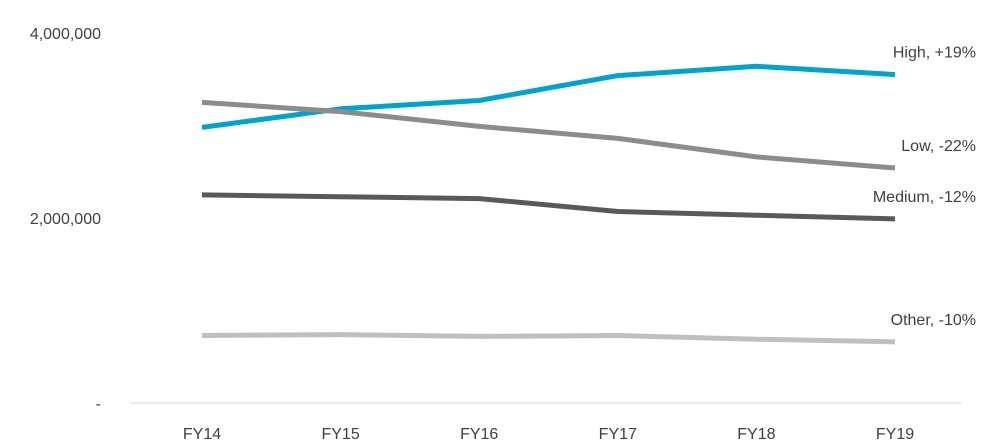 The image size is (986, 445). What do you see at coordinates (938, 146) in the screenshot?
I see `series-label-low: Low, -22%` at bounding box center [938, 146].